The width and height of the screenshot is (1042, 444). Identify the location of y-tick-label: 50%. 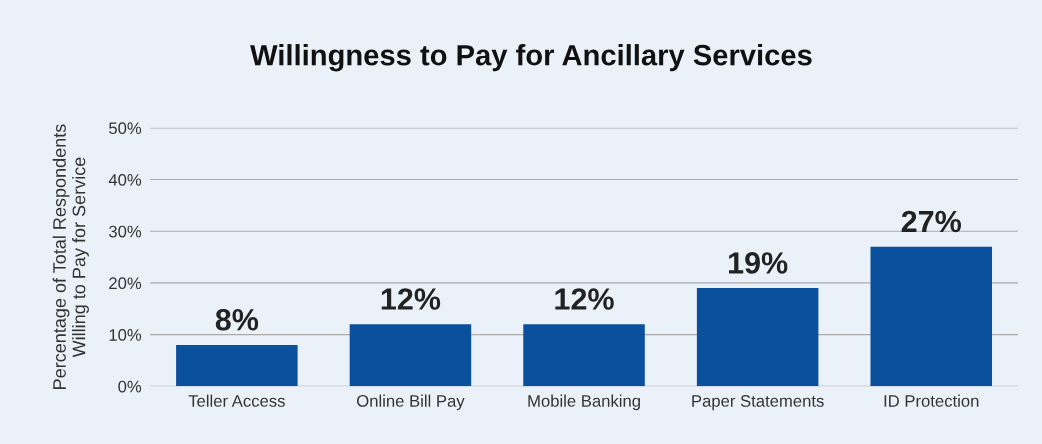
(125, 128).